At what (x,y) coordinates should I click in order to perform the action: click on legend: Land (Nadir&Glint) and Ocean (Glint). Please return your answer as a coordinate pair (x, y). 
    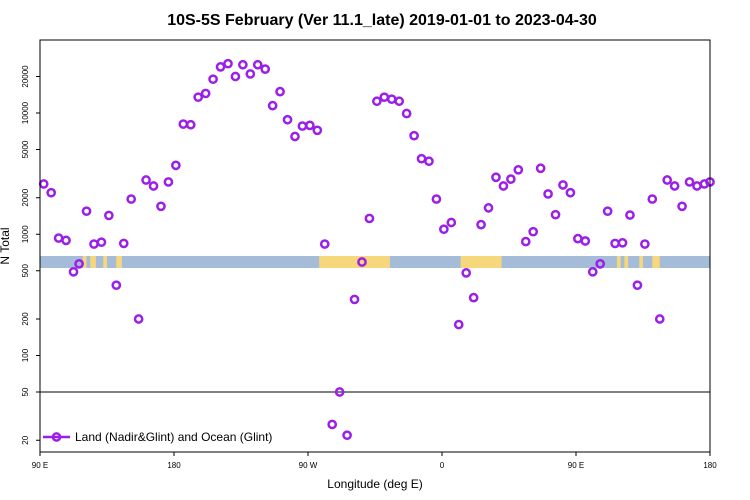
    Looking at the image, I should click on (157, 437).